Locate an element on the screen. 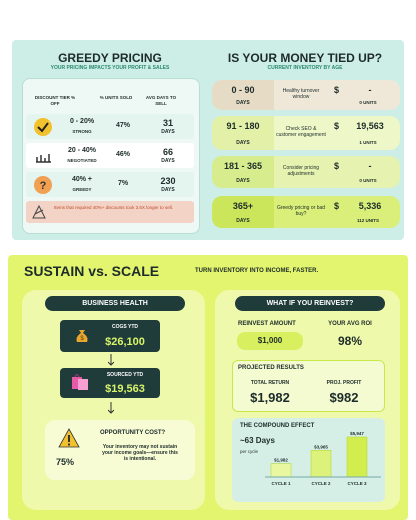 The height and width of the screenshot is (520, 416). cycle-label: CYCLE 1 is located at coordinates (281, 483).